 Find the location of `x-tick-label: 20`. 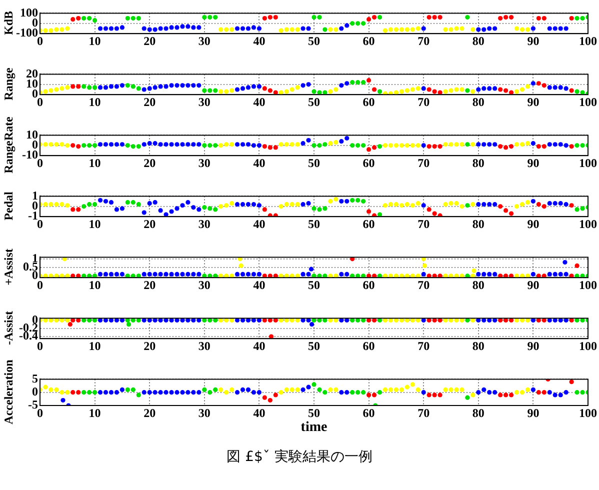

x-tick-label: 20 is located at coordinates (150, 413).